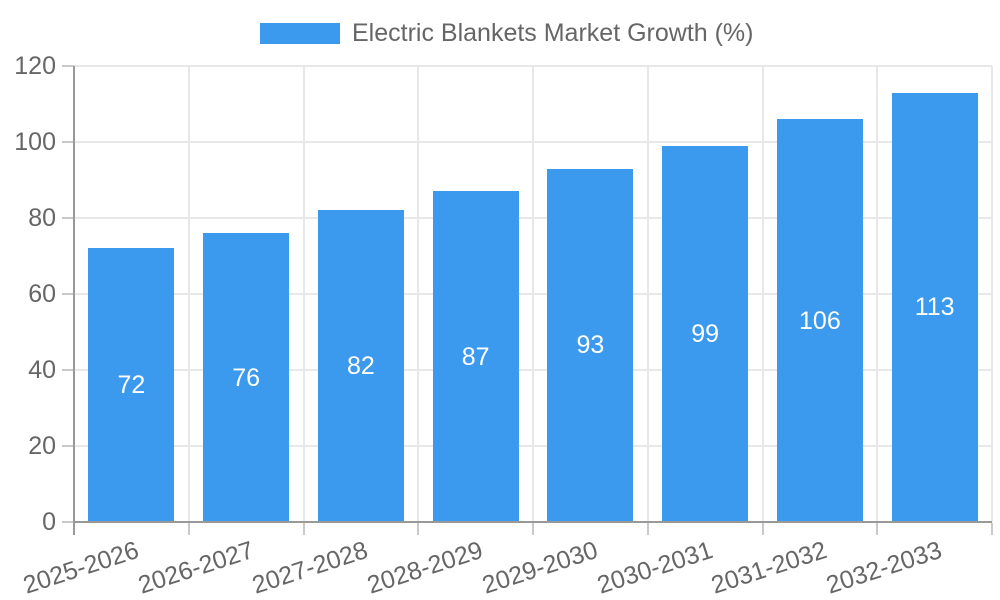 The height and width of the screenshot is (600, 1000). Describe the element at coordinates (195, 568) in the screenshot. I see `x-axis-tick-label: 2026-2027` at that location.